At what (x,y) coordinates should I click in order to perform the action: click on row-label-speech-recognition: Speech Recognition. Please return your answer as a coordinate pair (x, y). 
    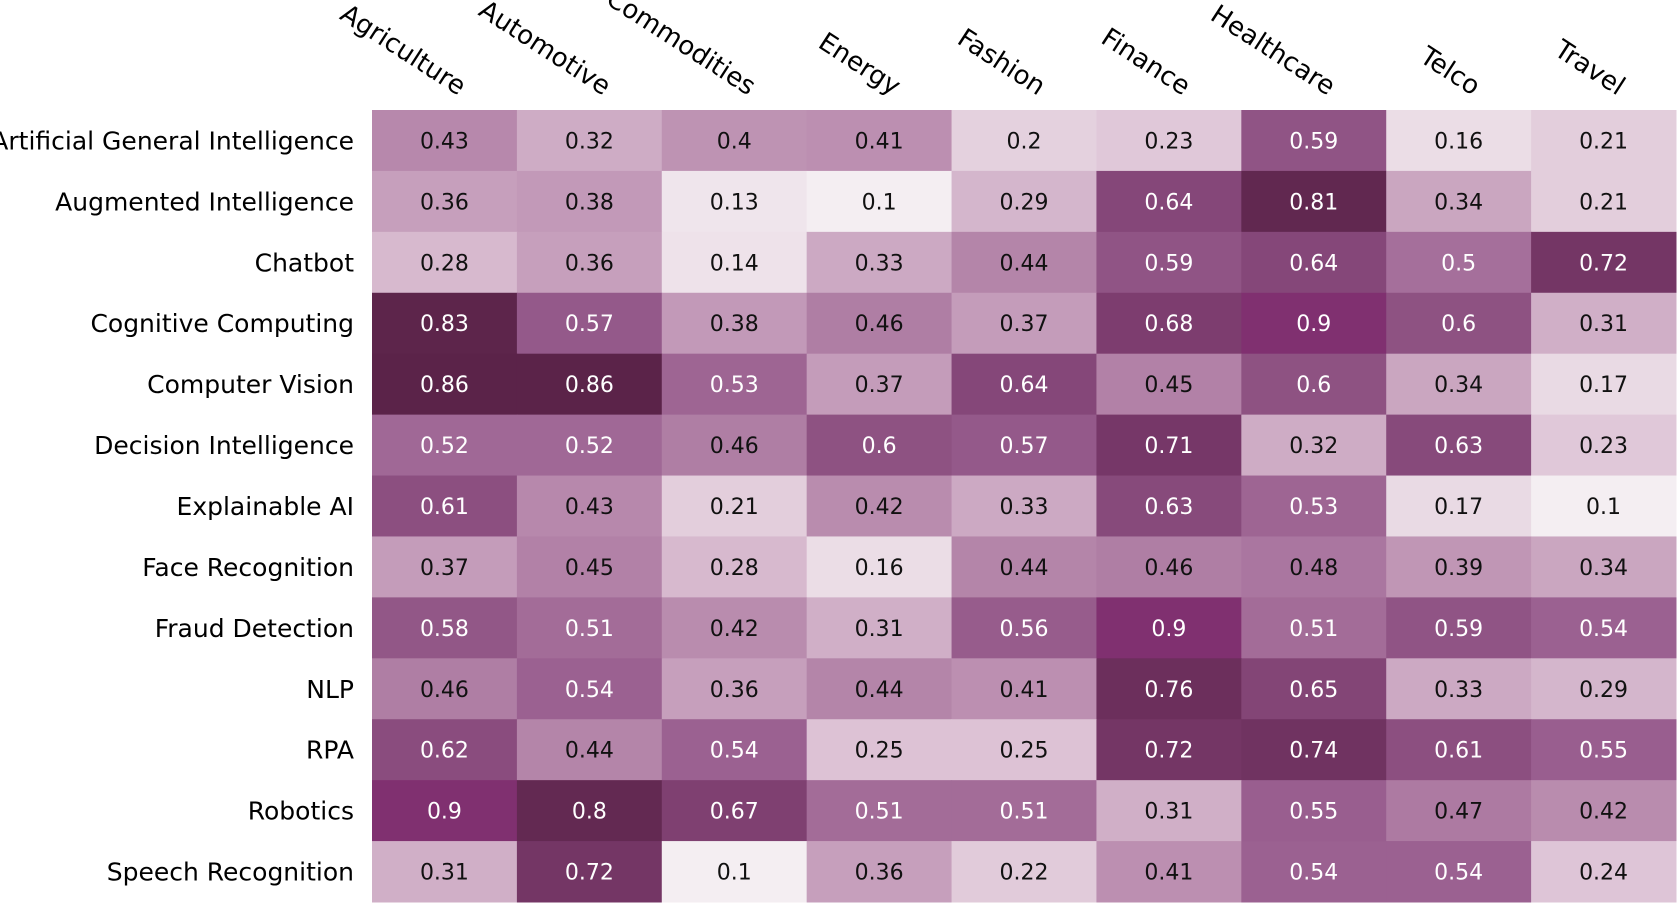
    Looking at the image, I should click on (230, 872).